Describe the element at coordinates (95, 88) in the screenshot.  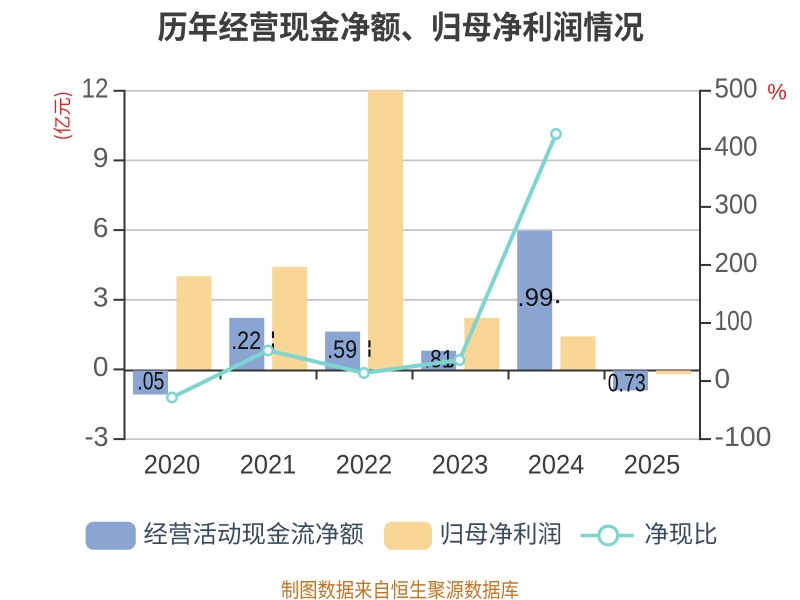
I see `svg-text: 12` at that location.